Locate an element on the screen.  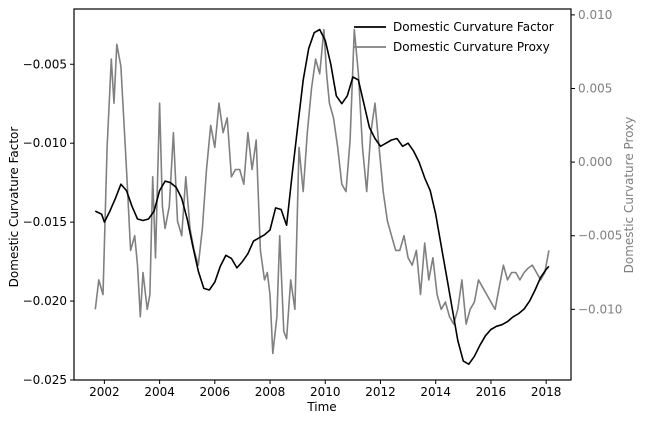
right-y-tick-label-1: −0.005 is located at coordinates (600, 236).